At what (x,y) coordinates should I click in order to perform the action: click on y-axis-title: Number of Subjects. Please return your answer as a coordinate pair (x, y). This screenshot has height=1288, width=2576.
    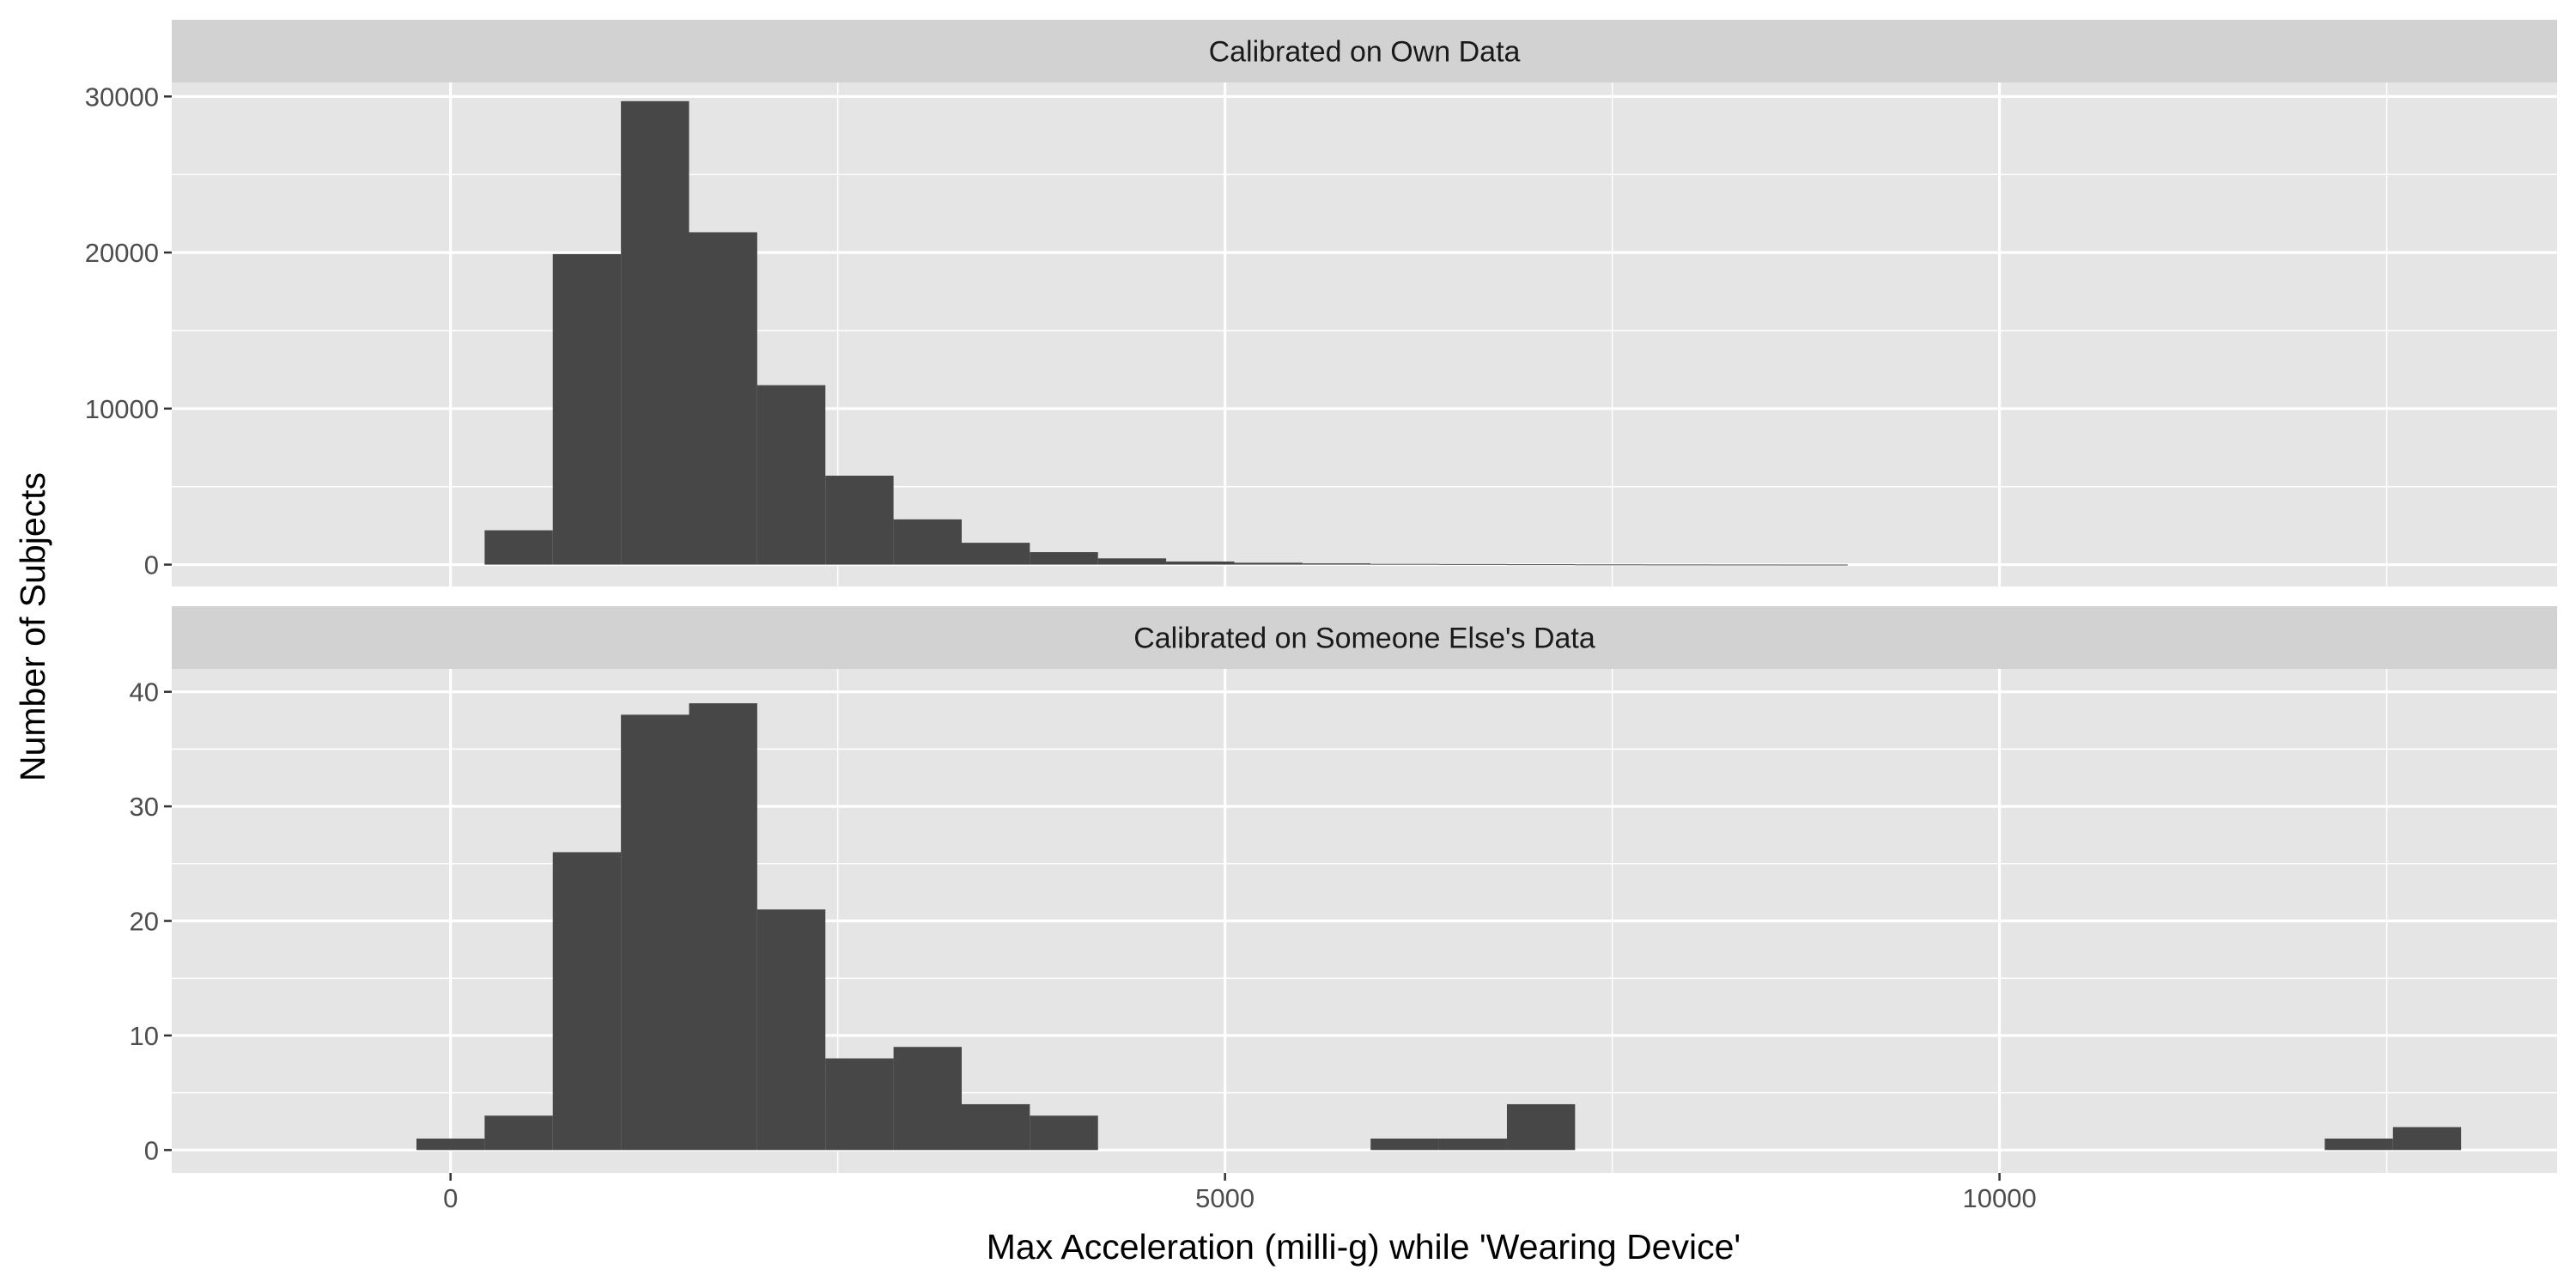
    Looking at the image, I should click on (32, 627).